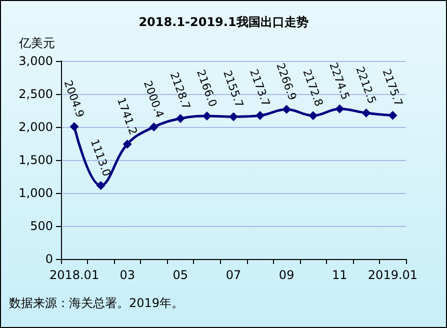  I want to click on source-note: 数据来源：海关总署。2019年。, so click(96, 303).